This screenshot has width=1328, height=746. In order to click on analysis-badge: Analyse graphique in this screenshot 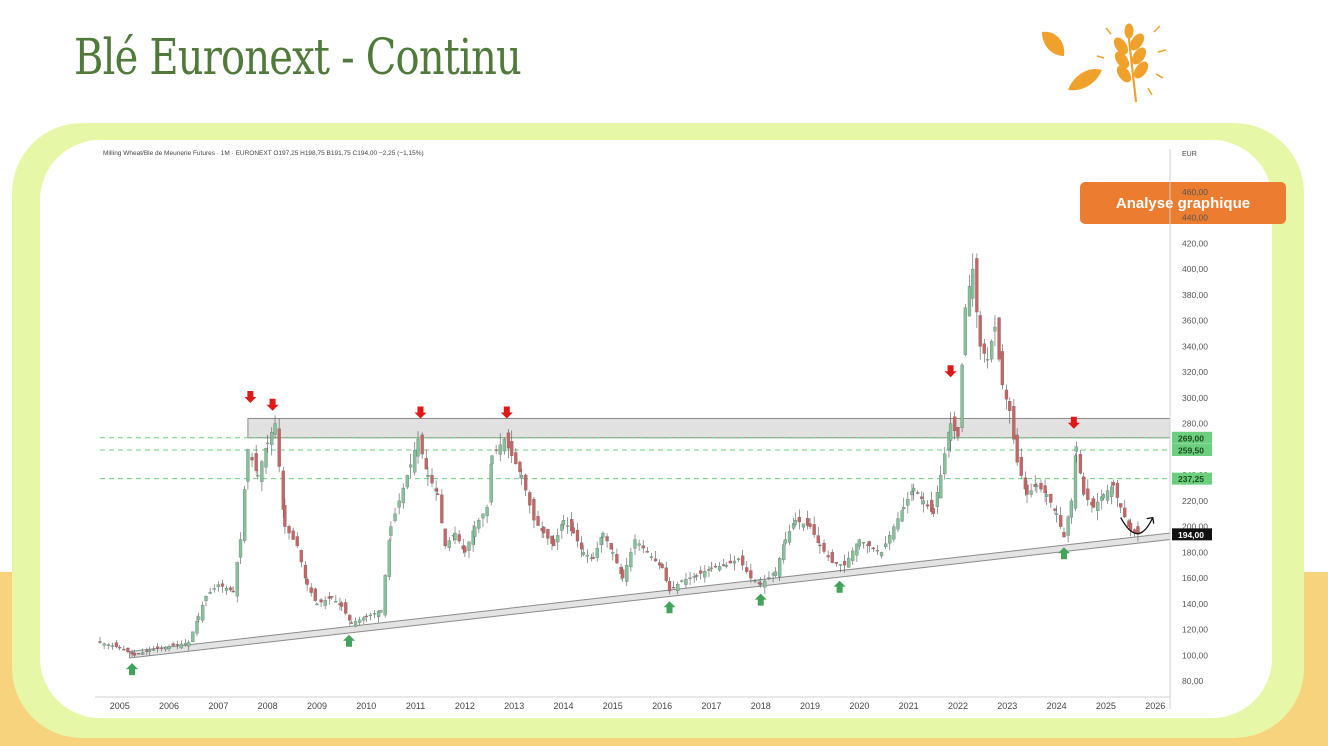, I will do `click(1183, 203)`.